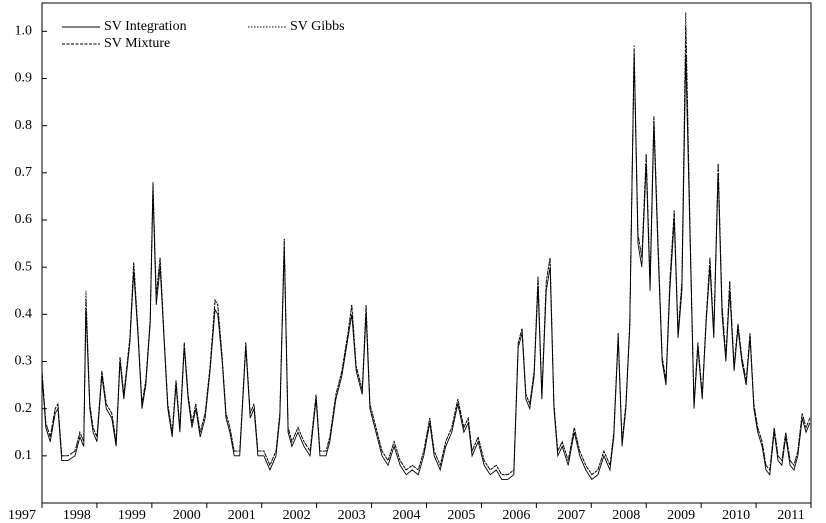 The width and height of the screenshot is (826, 523). I want to click on x-tick-label: 2009, so click(681, 515).